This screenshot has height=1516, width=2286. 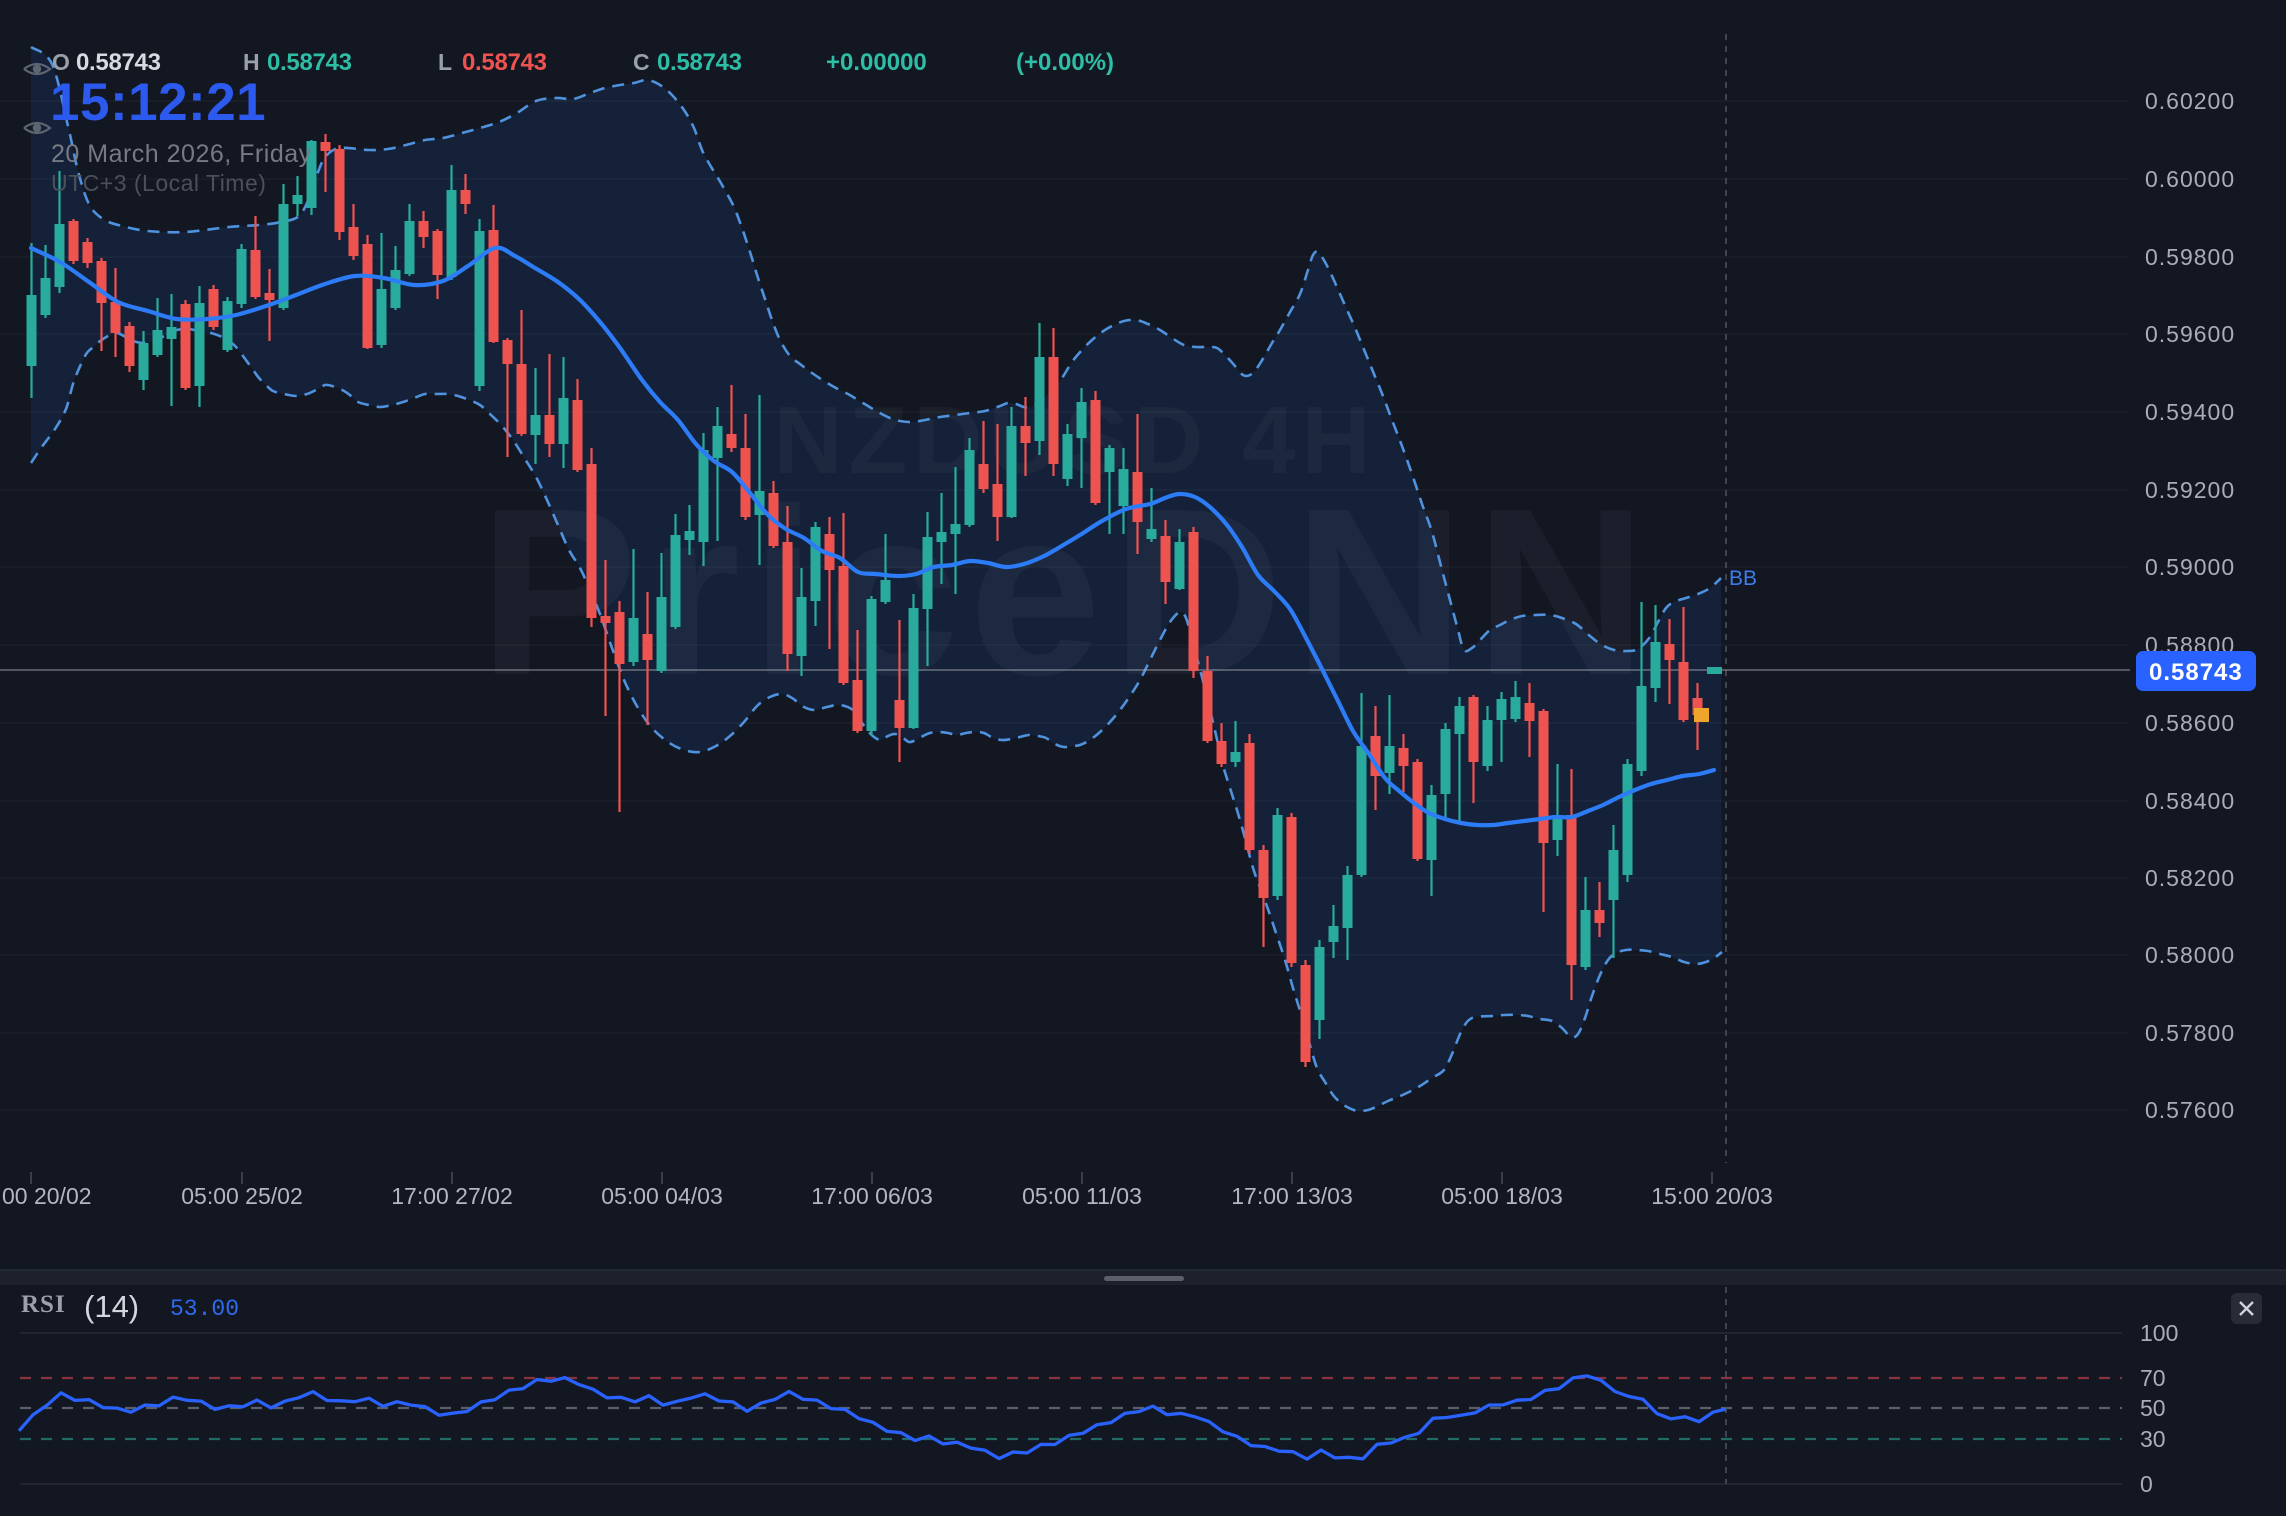 I want to click on svg-text: 70, so click(x=2153, y=1378).